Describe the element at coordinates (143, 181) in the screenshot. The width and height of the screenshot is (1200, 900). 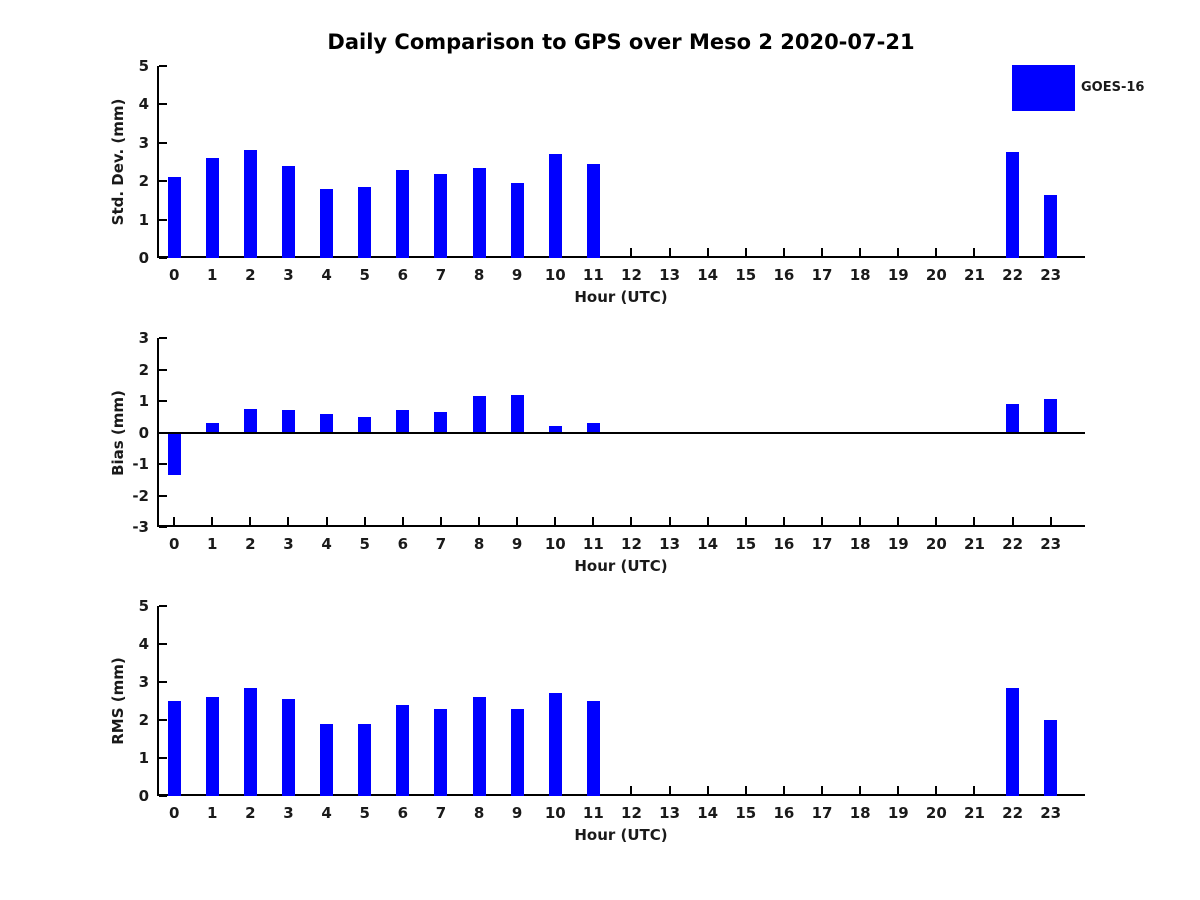
I see `y-tick-label: 2` at that location.